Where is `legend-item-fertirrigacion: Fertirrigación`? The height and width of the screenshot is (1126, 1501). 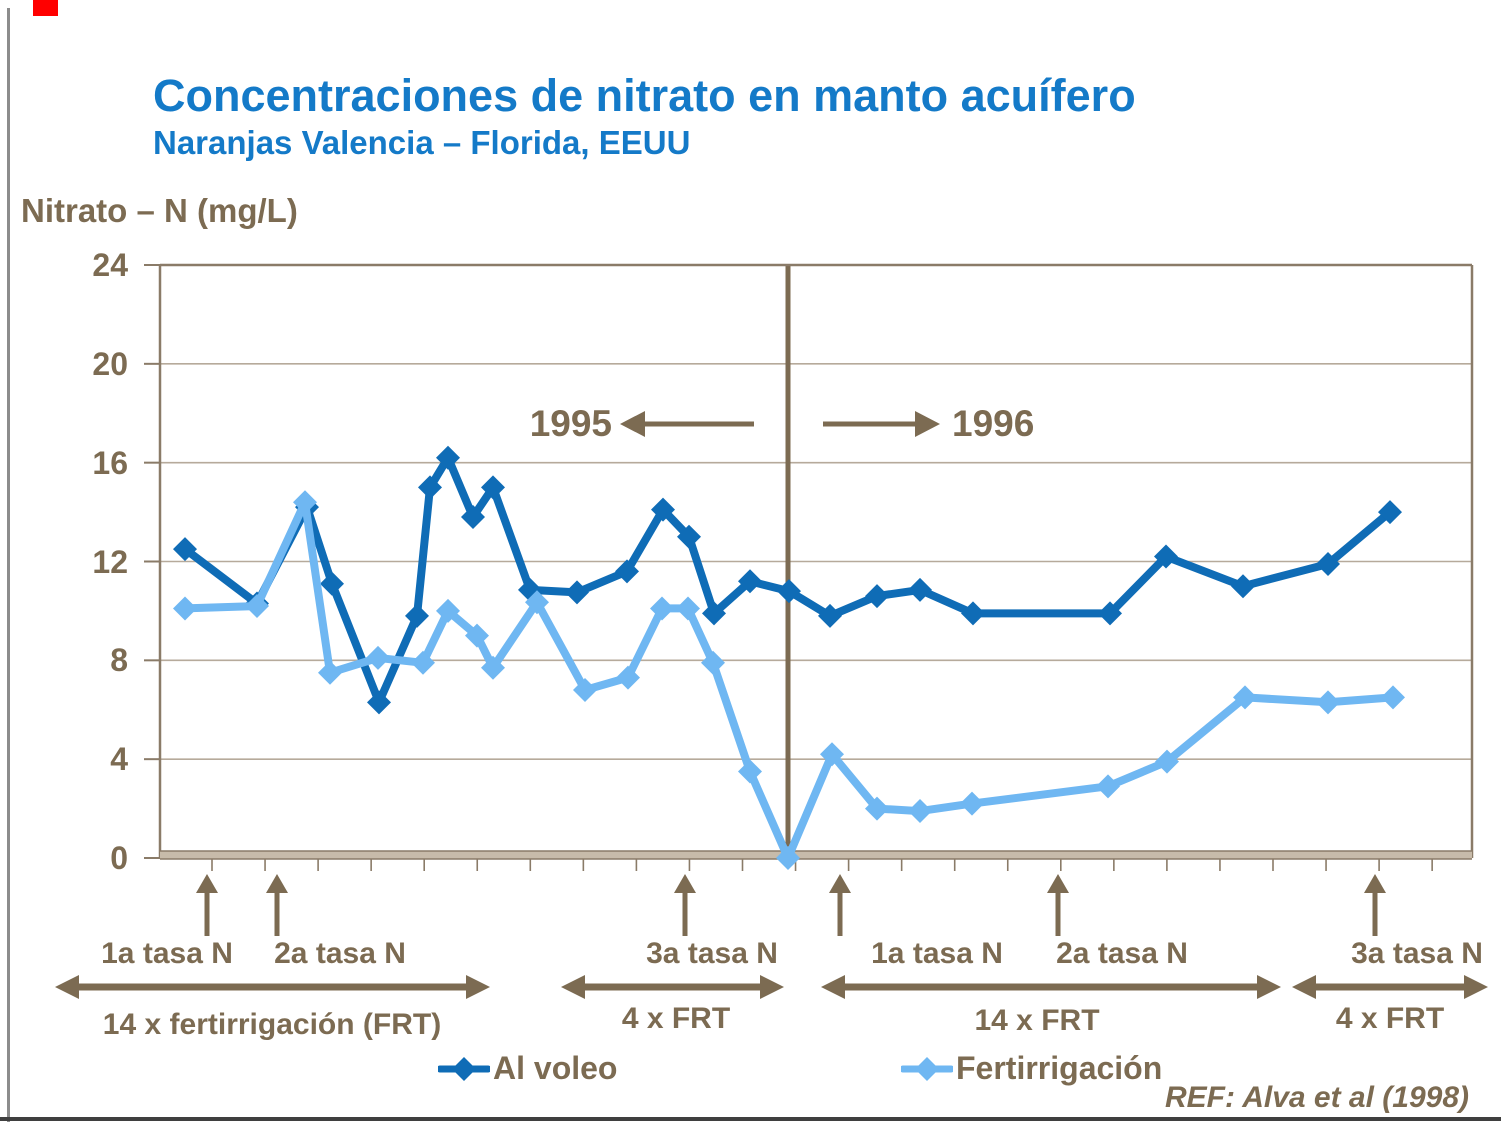 legend-item-fertirrigacion: Fertirrigación is located at coordinates (1031, 1068).